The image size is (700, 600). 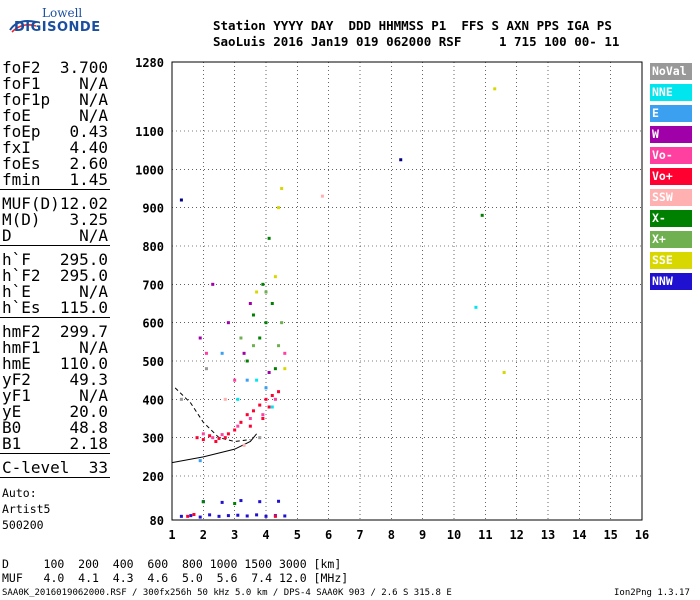 What do you see at coordinates (21, 179) in the screenshot?
I see `param-key: fmin` at bounding box center [21, 179].